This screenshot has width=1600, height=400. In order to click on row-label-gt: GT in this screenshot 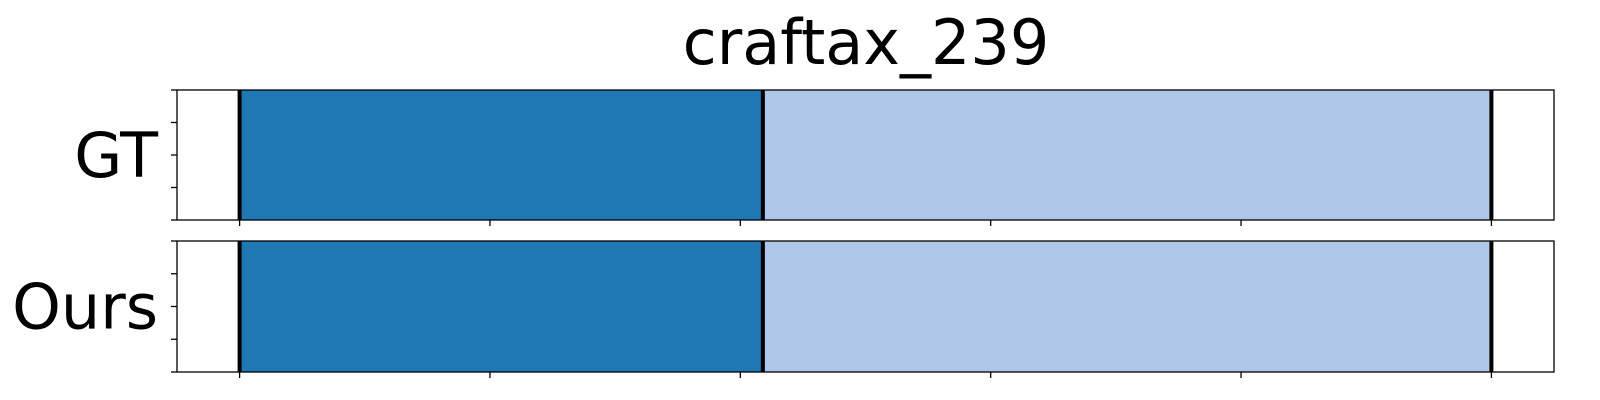, I will do `click(116, 155)`.